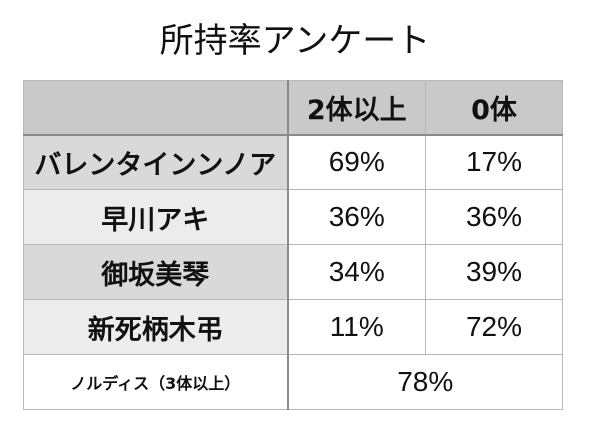  I want to click on row-value-2-or-more: 69%, so click(356, 162).